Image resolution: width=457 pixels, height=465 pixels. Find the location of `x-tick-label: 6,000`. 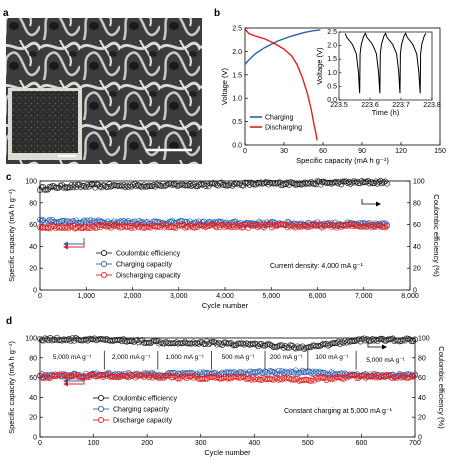

x-tick-label: 6,000 is located at coordinates (318, 296).